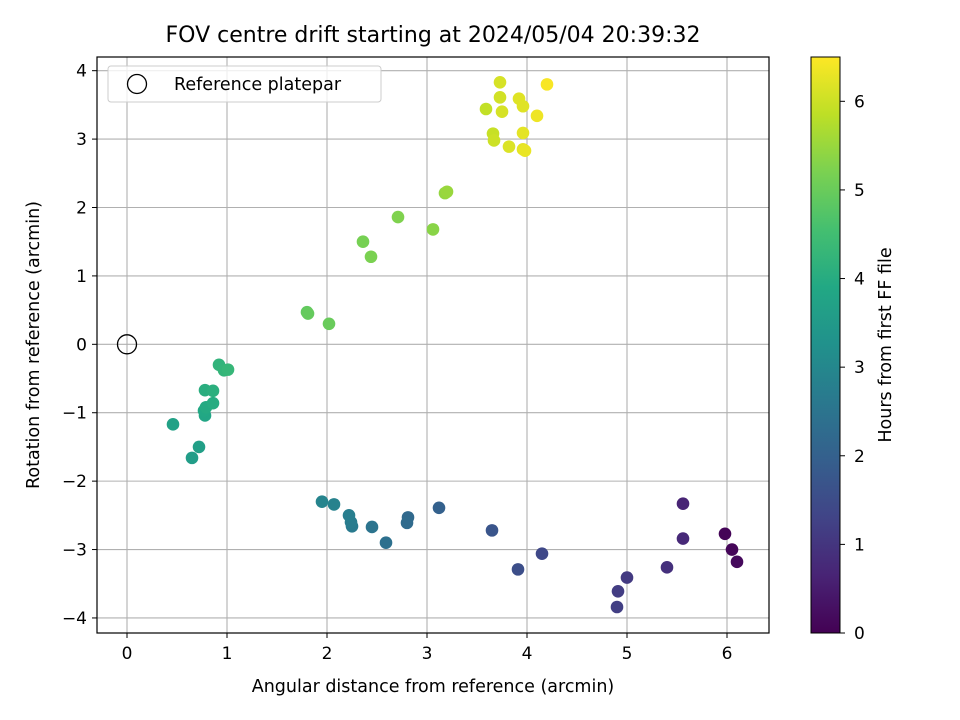 The height and width of the screenshot is (720, 960). I want to click on y-tick-label: 3, so click(81, 140).